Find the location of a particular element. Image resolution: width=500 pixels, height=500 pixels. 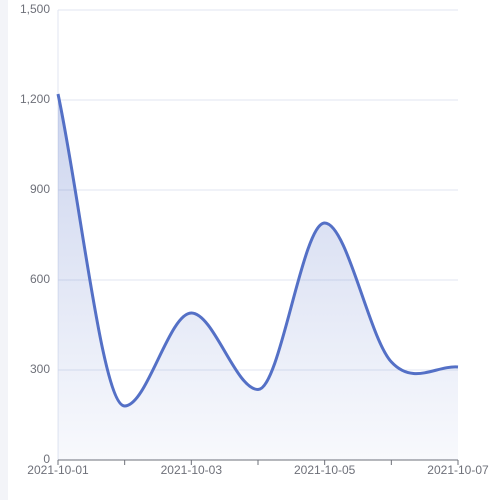

x-tick-label: 2021-10-01 is located at coordinates (58, 470).